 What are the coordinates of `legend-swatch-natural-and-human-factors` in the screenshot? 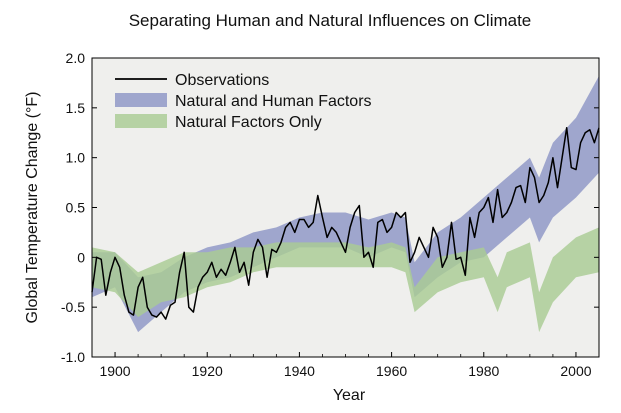 It's located at (141, 100).